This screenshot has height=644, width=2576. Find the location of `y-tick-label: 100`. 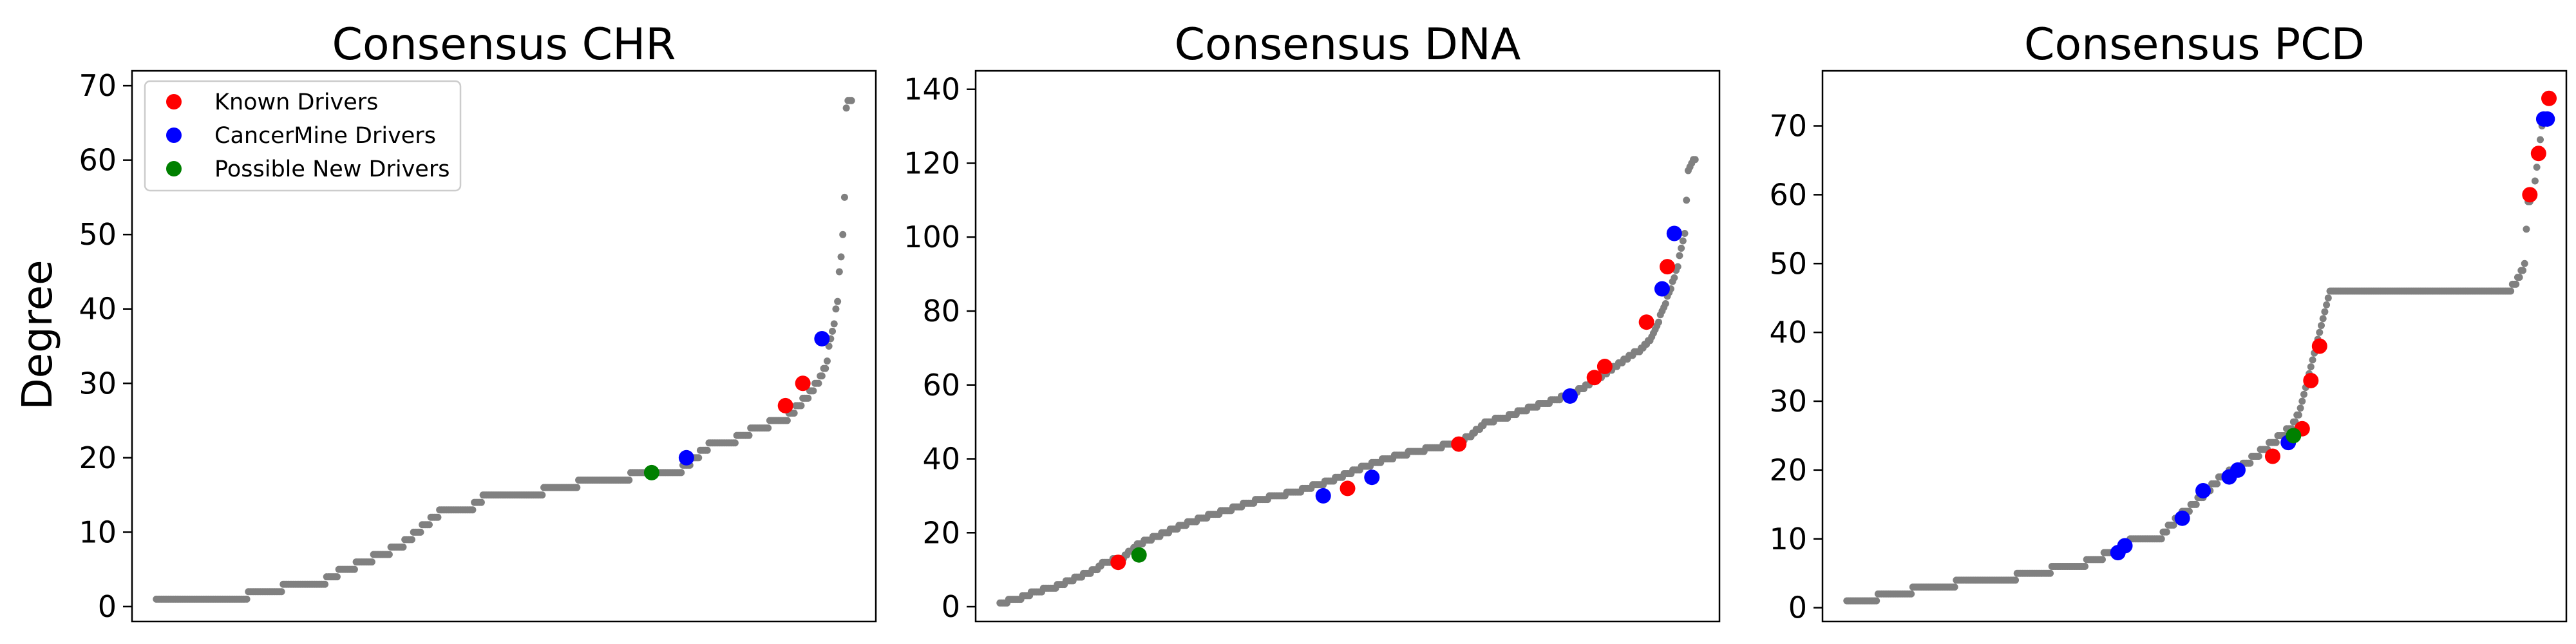

y-tick-label: 100 is located at coordinates (932, 237).